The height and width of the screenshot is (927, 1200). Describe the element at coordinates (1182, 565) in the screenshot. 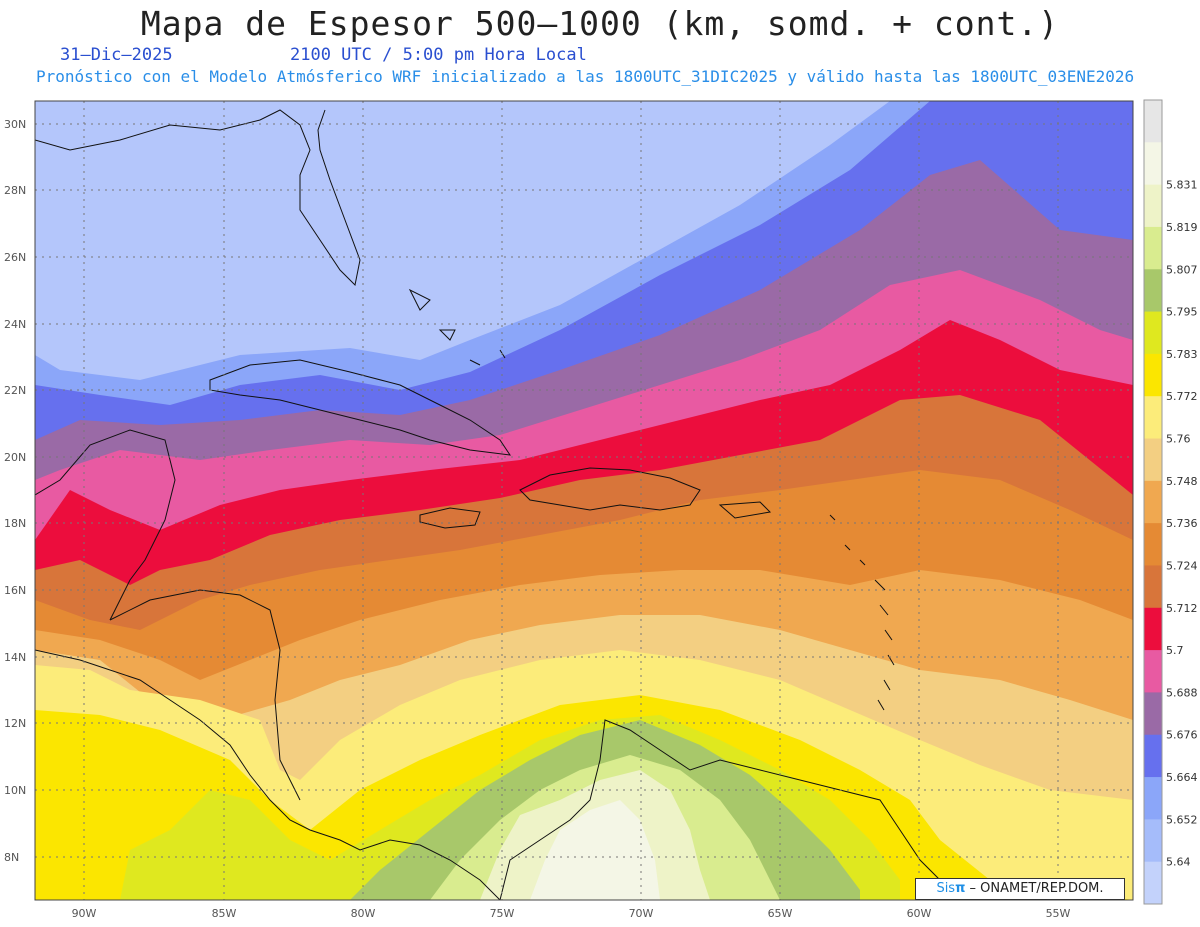

I see `legend-label: 5.724` at that location.